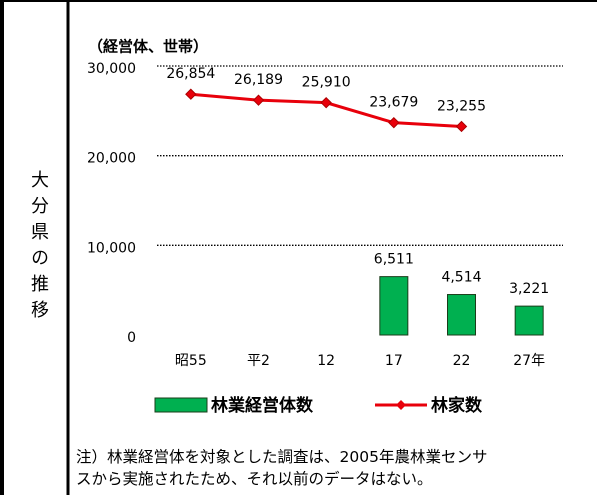 This screenshot has width=597, height=495. I want to click on note-line: スから実施されたため、それ以前のデータはない。, so click(254, 479).